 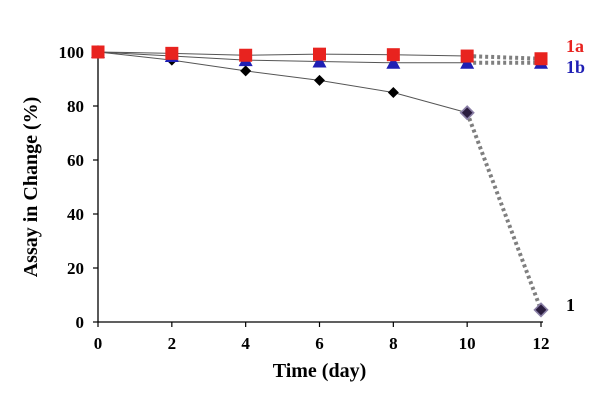 What do you see at coordinates (172, 343) in the screenshot?
I see `x-tick-label: 2` at bounding box center [172, 343].